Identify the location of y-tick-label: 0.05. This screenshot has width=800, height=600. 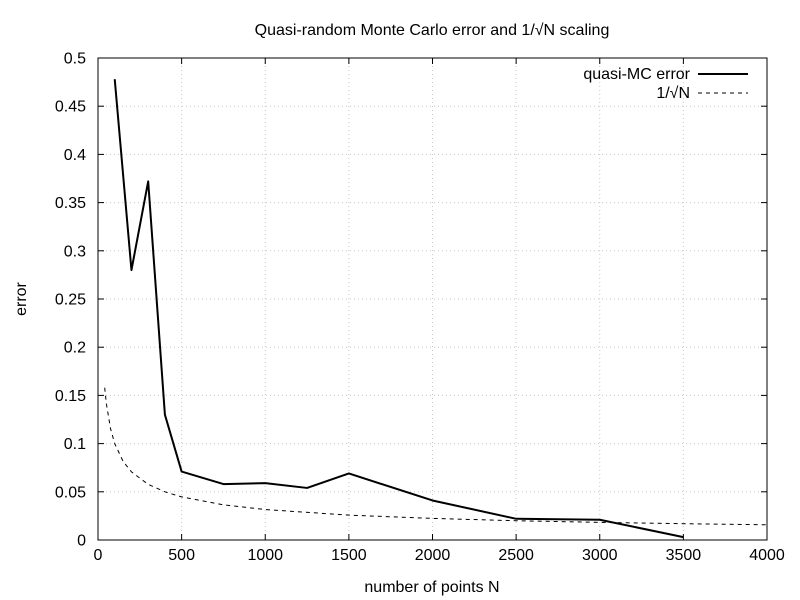
(70, 492).